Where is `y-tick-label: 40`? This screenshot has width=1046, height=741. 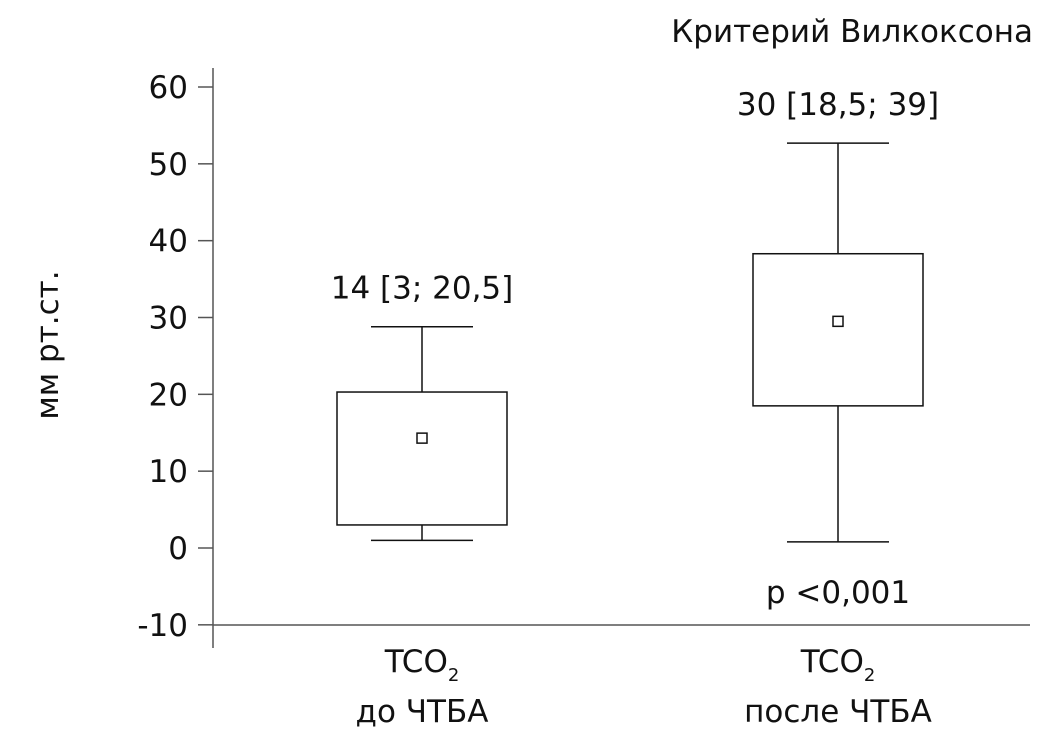 y-tick-label: 40 is located at coordinates (168, 242).